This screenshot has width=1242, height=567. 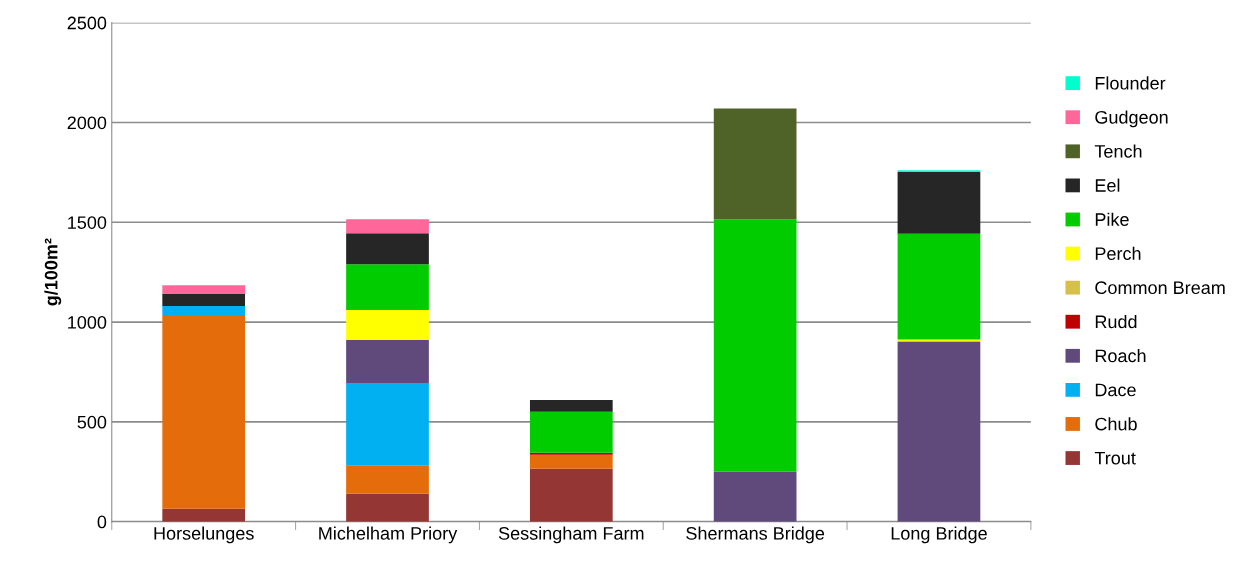 I want to click on x-tick-label: Horselunges, so click(x=204, y=535).